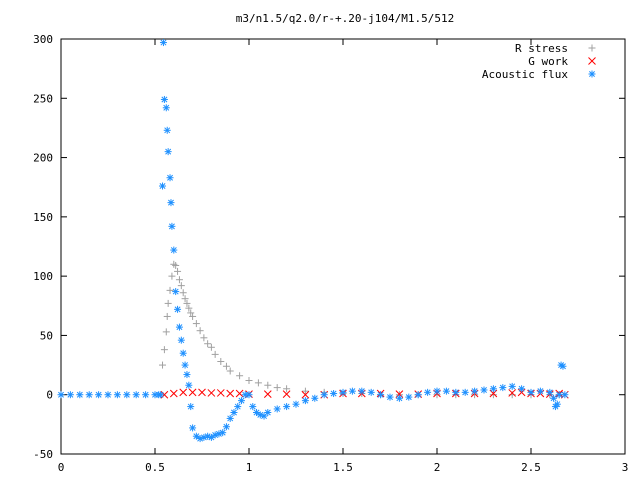 This screenshot has width=640, height=485. What do you see at coordinates (43, 217) in the screenshot?
I see `y-tick-label: 150` at bounding box center [43, 217].